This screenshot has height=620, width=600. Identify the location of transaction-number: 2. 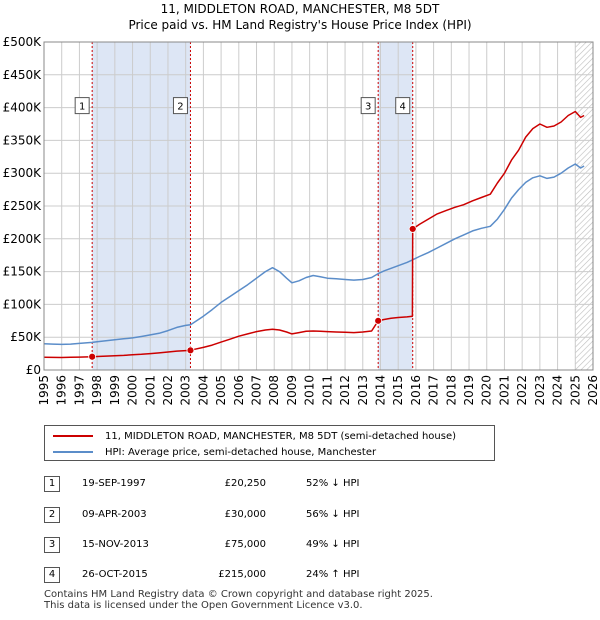
(52, 515).